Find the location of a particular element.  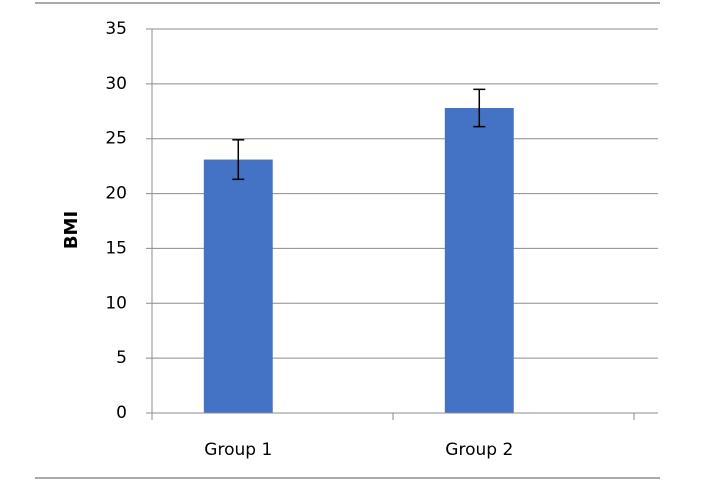

y-tick-label: 15 is located at coordinates (116, 248).